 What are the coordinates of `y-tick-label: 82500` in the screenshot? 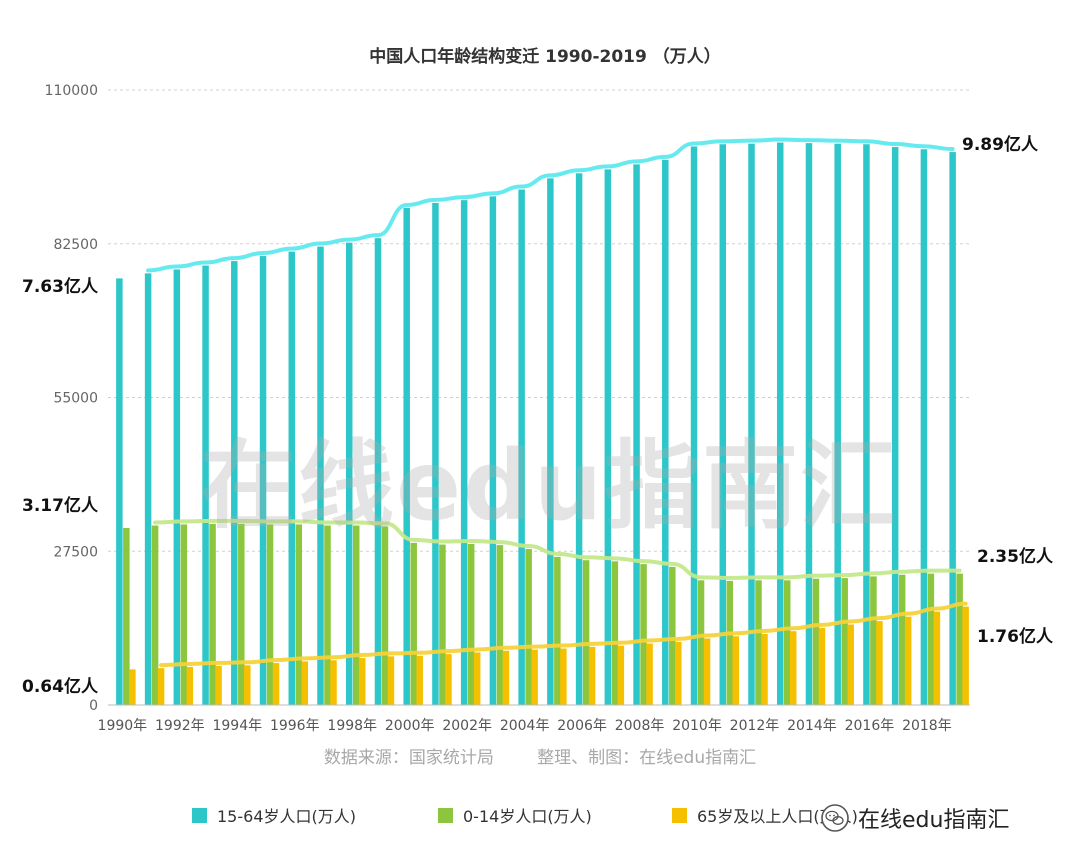 It's located at (75, 245).